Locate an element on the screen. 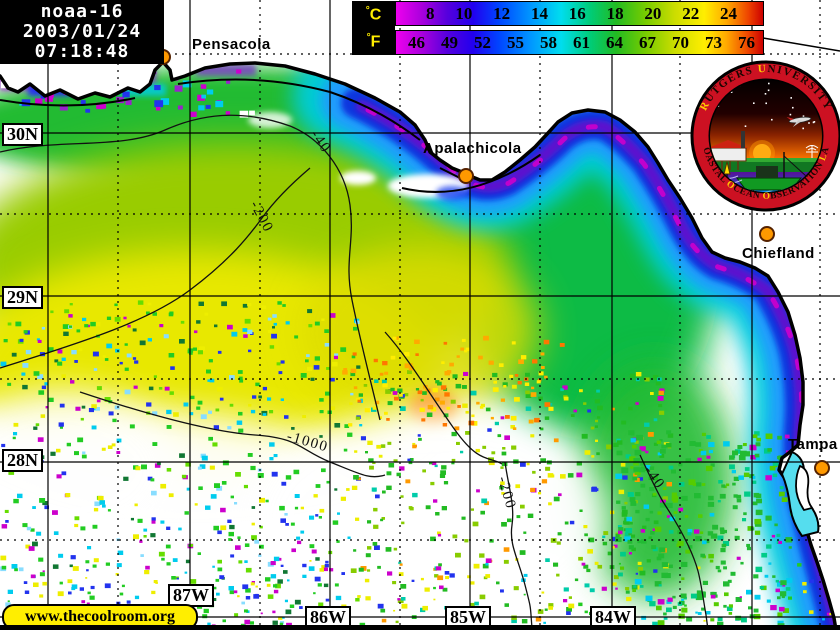 The image size is (840, 630). capture-date: 2003/01/24 is located at coordinates (82, 31).